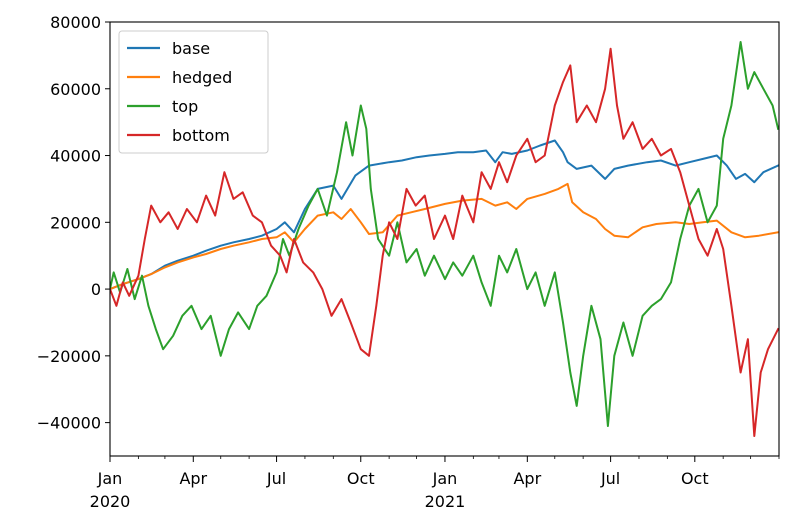  I want to click on y-tick-label: 20000, so click(75, 222).